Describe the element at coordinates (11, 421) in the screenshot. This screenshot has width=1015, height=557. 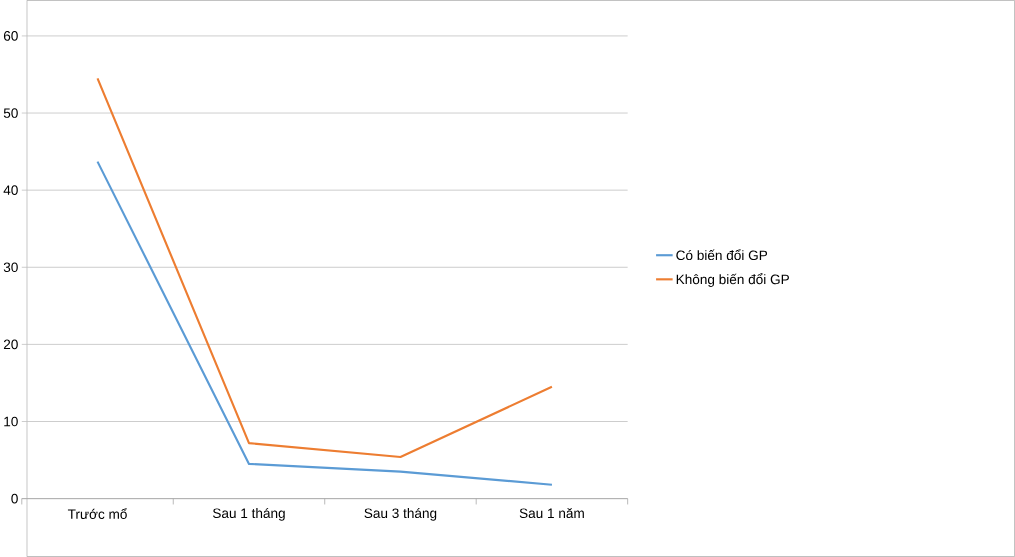
I see `y-tick-label: 10` at that location.